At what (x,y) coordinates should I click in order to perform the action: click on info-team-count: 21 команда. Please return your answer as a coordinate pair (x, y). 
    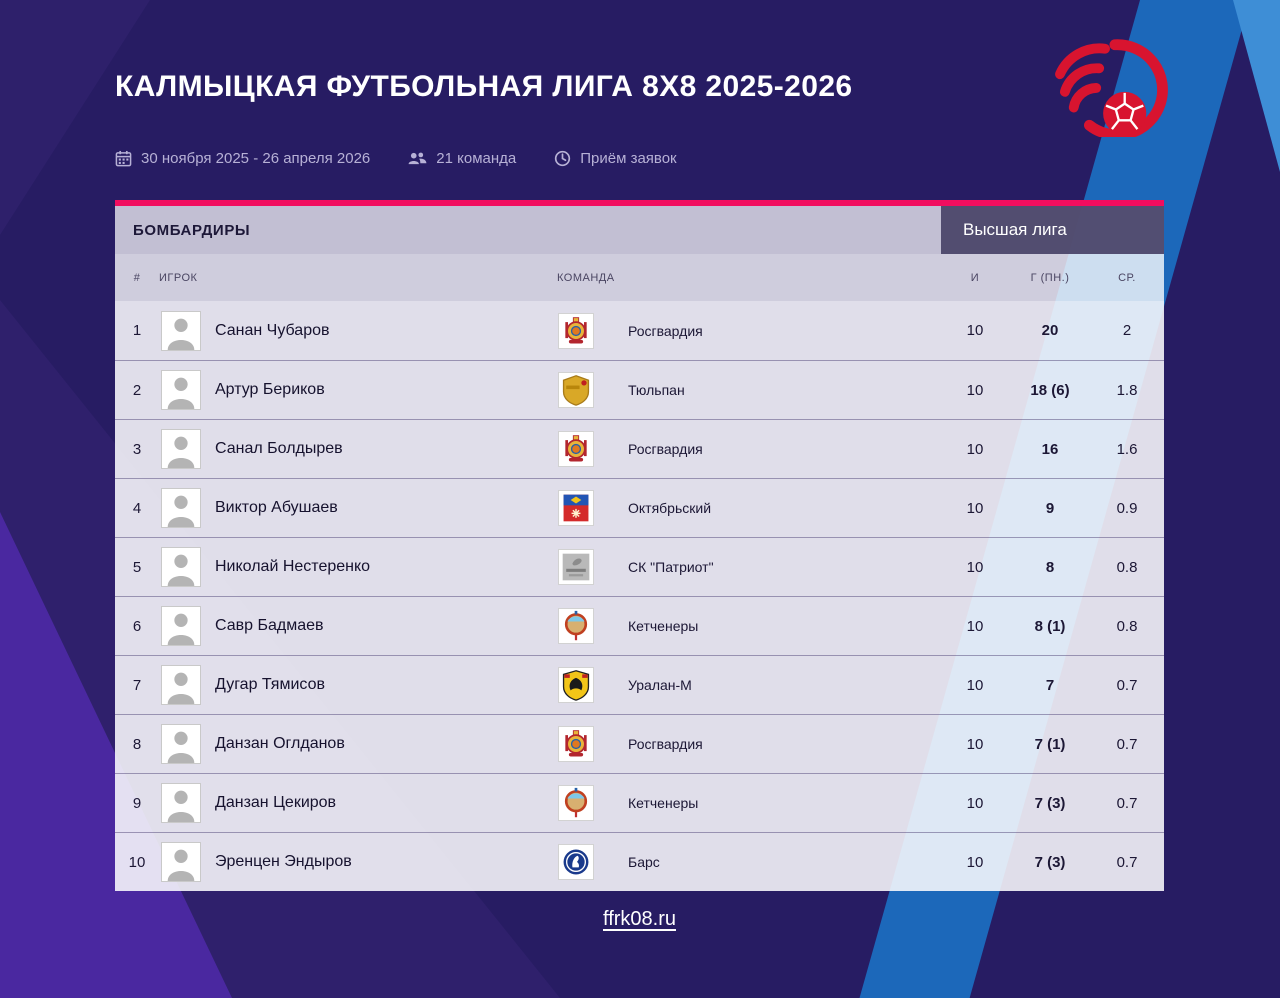
    Looking at the image, I should click on (462, 158).